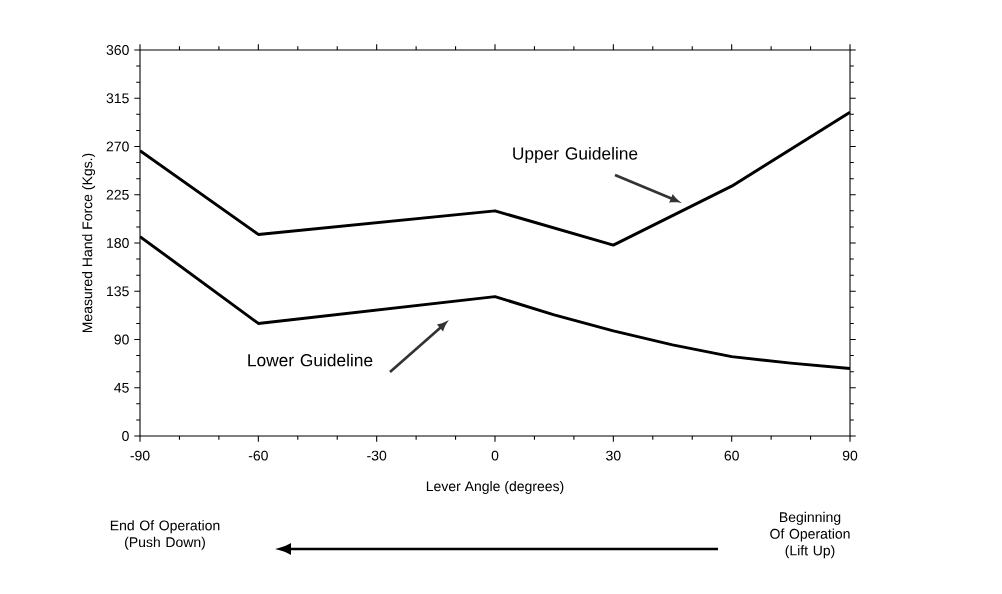 The height and width of the screenshot is (594, 1002). Describe the element at coordinates (118, 243) in the screenshot. I see `y-tick-label: 180` at that location.